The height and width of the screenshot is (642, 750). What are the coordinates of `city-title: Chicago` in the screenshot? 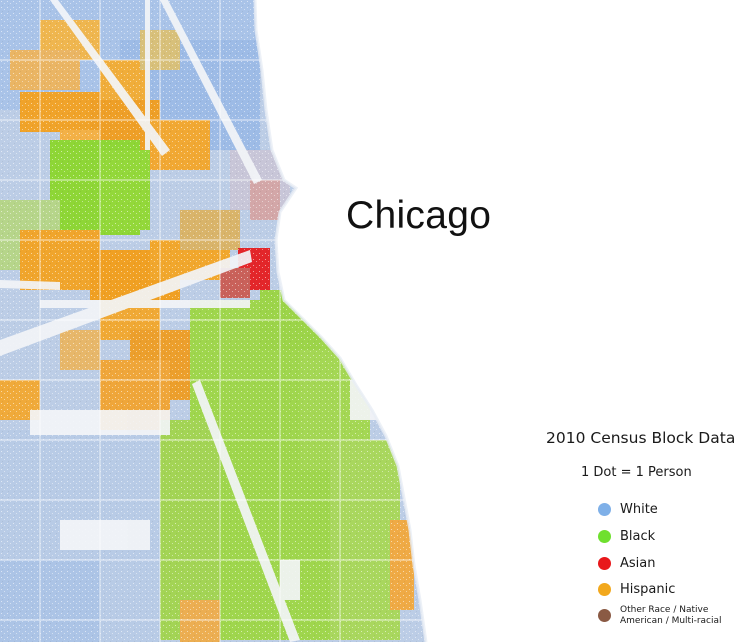 It's located at (419, 215).